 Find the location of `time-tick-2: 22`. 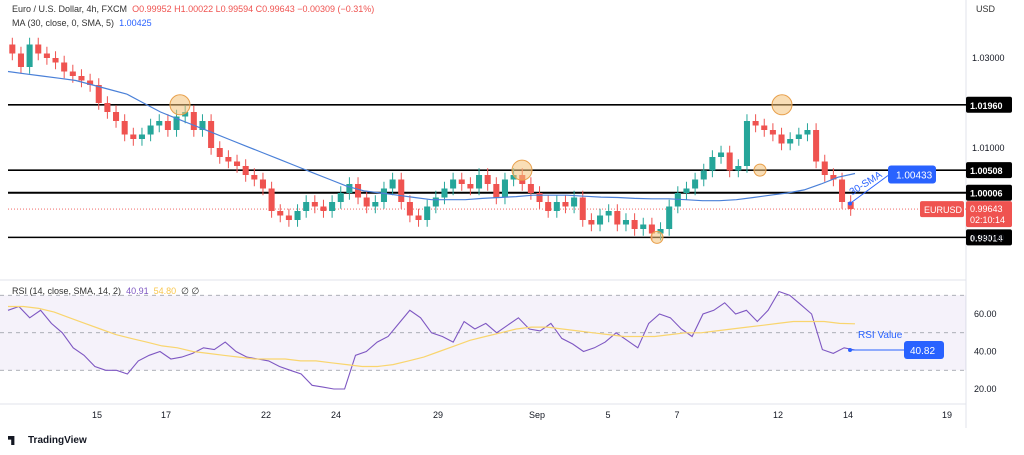

time-tick-2: 22 is located at coordinates (266, 415).